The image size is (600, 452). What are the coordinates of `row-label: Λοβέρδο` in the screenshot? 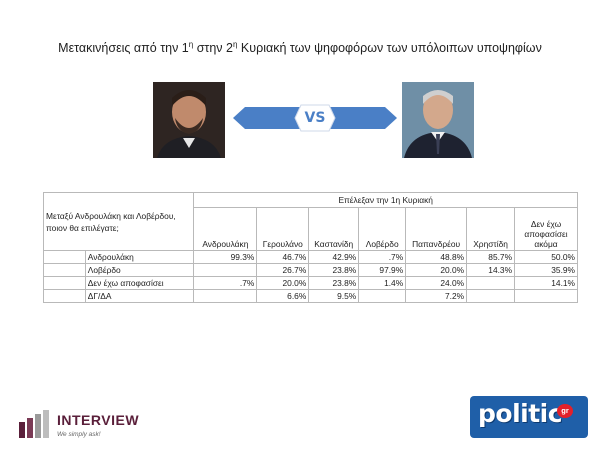 It's located at (139, 270).